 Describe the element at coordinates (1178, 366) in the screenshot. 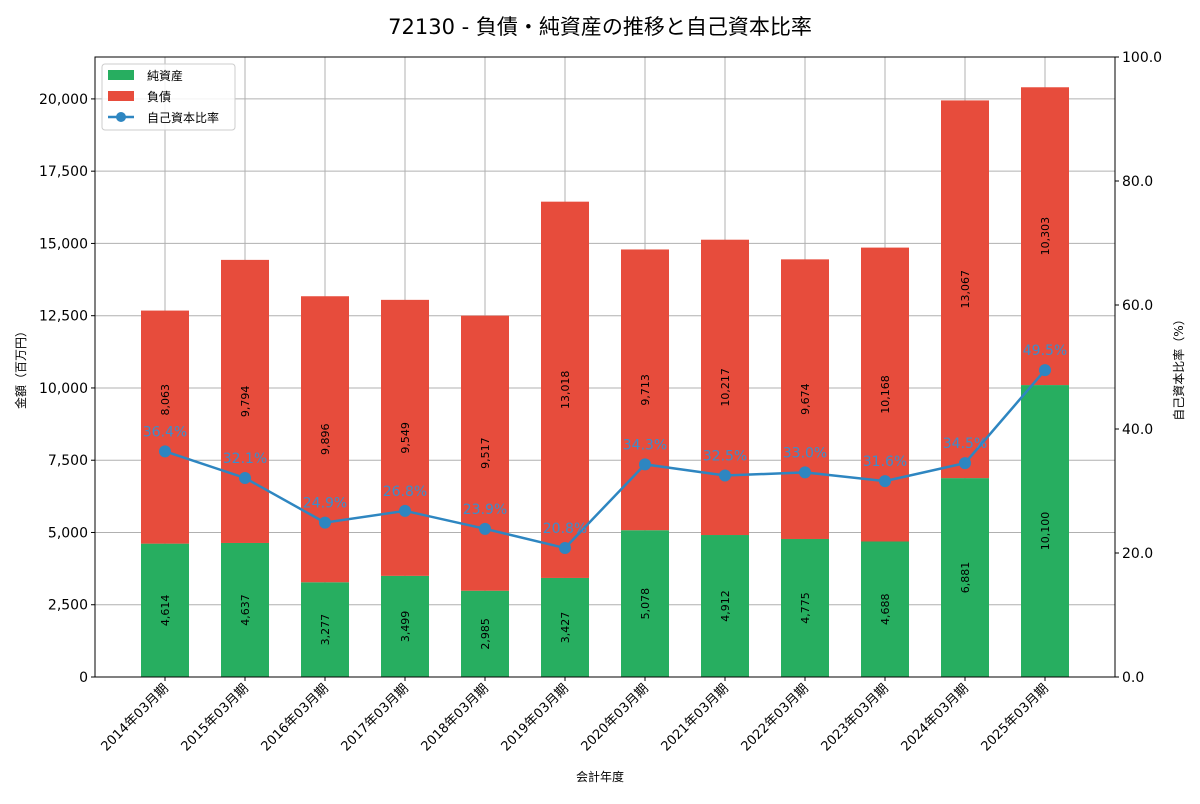

I see `y2-axis-label: 自己資本比率（%）` at that location.